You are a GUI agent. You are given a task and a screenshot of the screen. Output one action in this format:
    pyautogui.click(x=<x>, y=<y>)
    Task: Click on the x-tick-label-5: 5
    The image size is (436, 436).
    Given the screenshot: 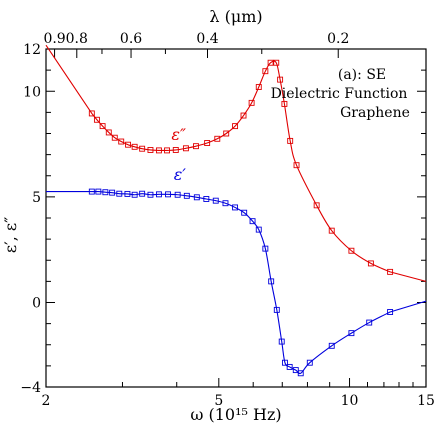 What is the action you would take?
    pyautogui.click(x=218, y=401)
    